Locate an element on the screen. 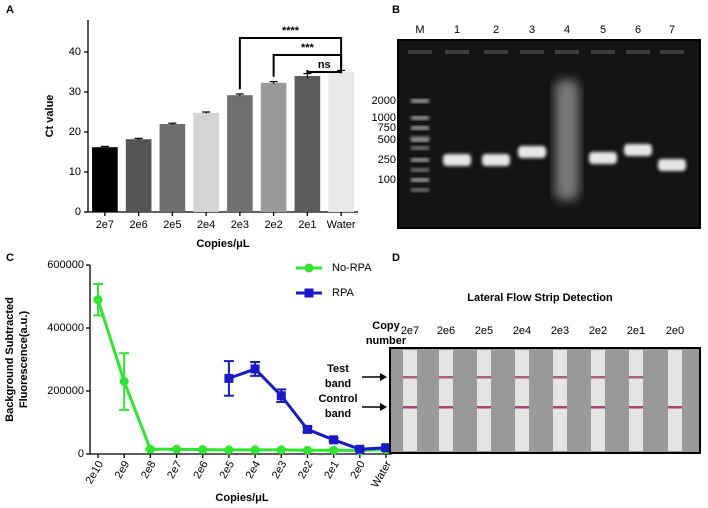  lane-label: 4 is located at coordinates (567, 30).